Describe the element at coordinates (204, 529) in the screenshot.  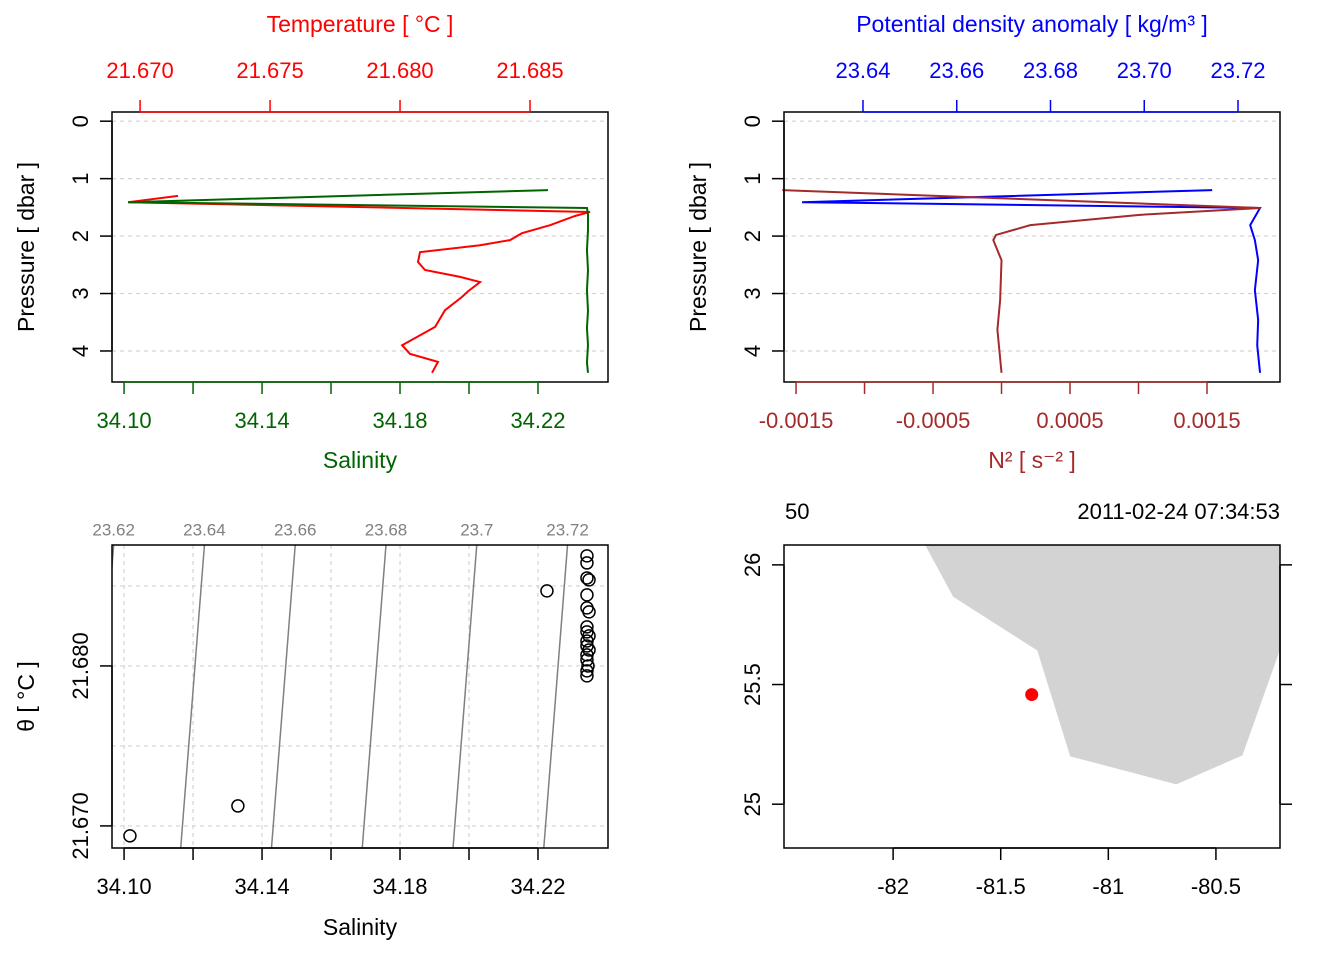
I see `isopycnal-label: 23.64` at that location.